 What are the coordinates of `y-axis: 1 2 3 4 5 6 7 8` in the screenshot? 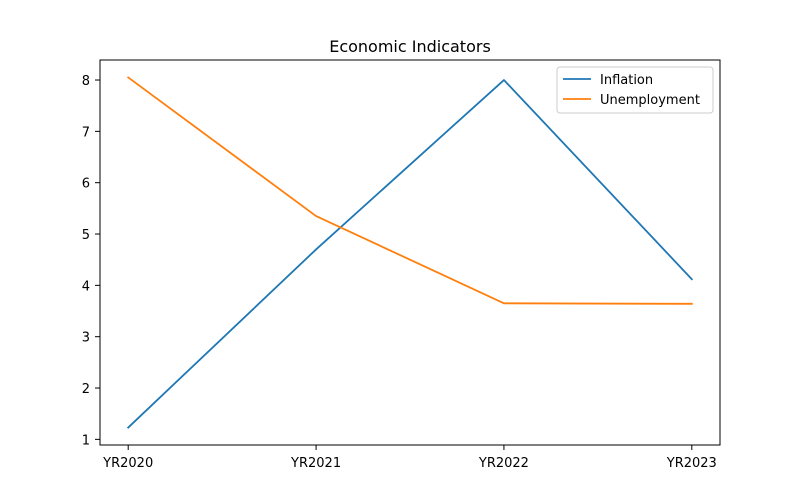 It's located at (91, 261).